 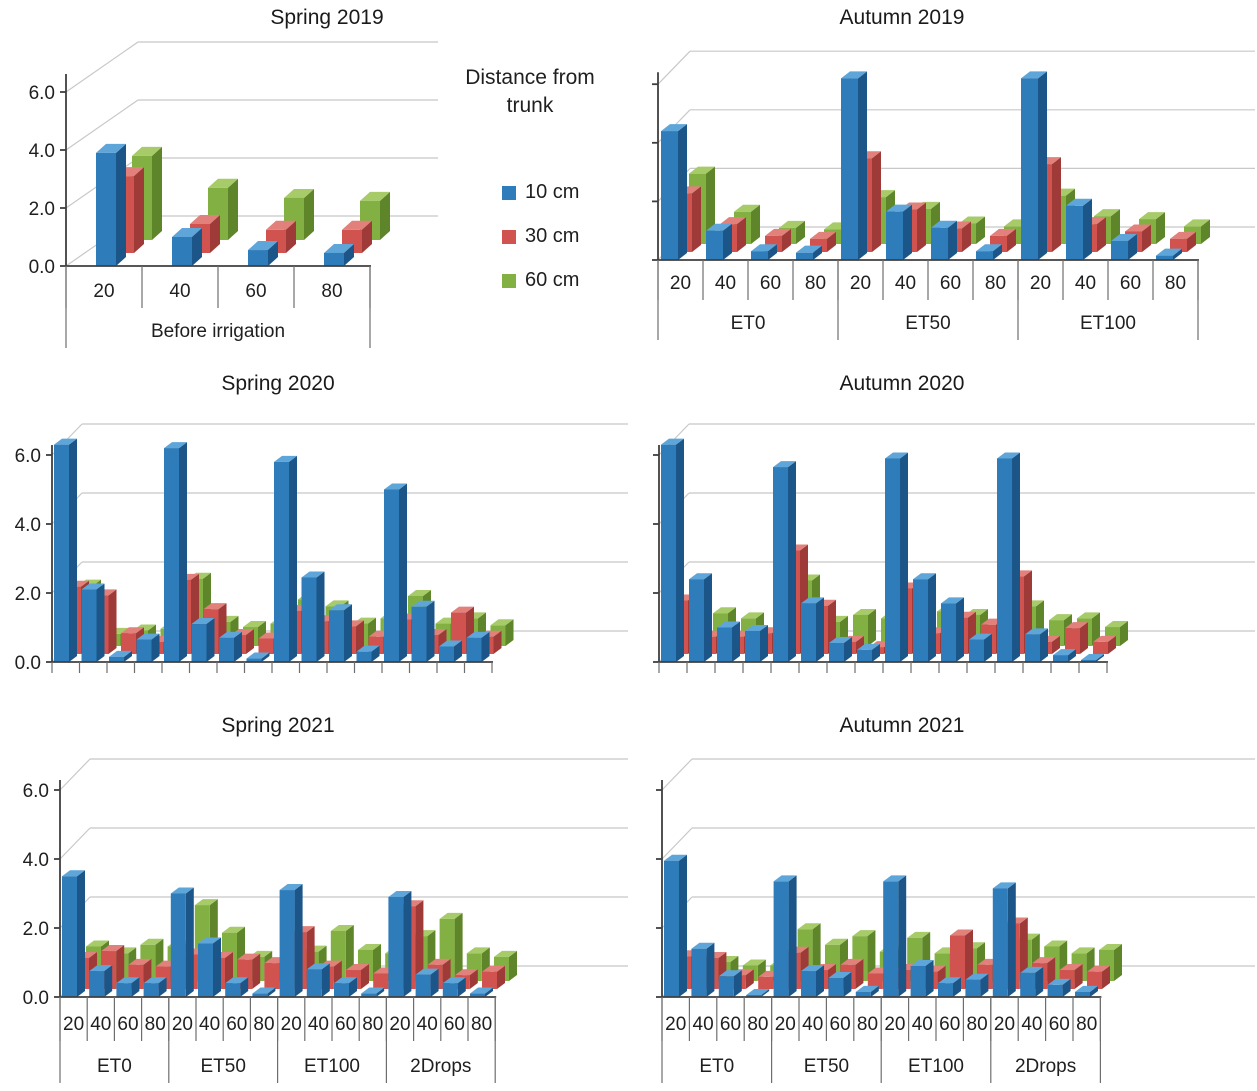 I want to click on legend-items: 10 cm 30 cm 60 cm, so click(x=530, y=237).